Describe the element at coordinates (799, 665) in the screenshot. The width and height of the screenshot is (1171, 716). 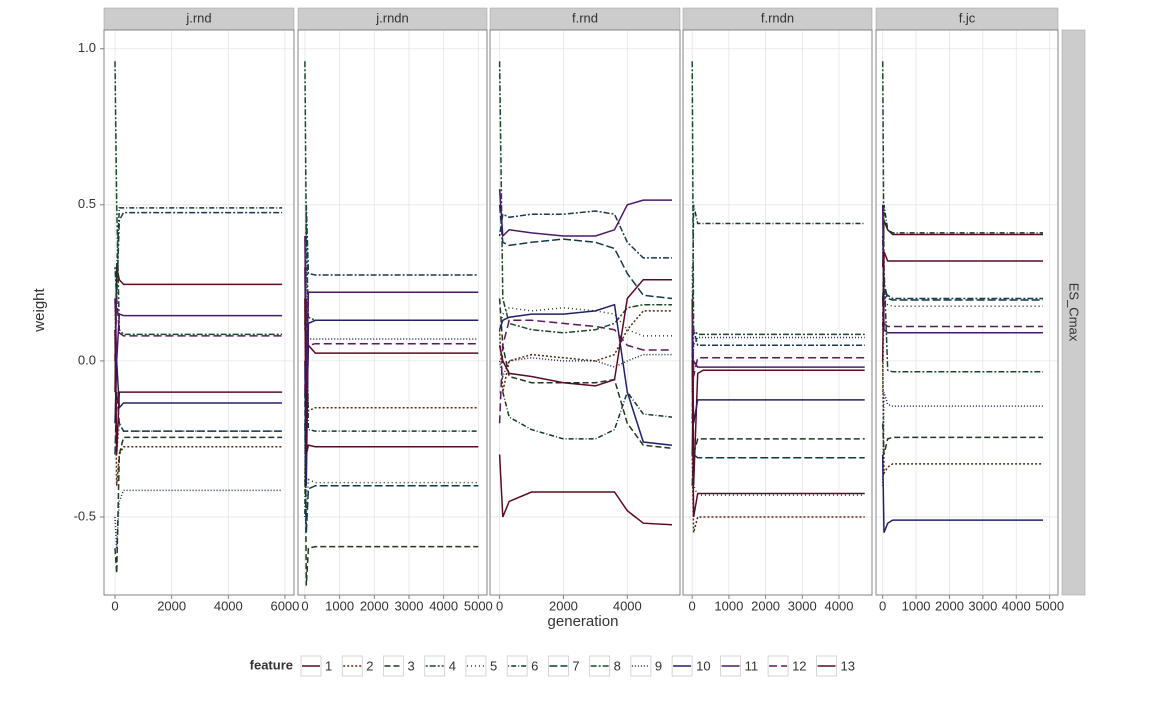
I see `legend-label: 12` at that location.